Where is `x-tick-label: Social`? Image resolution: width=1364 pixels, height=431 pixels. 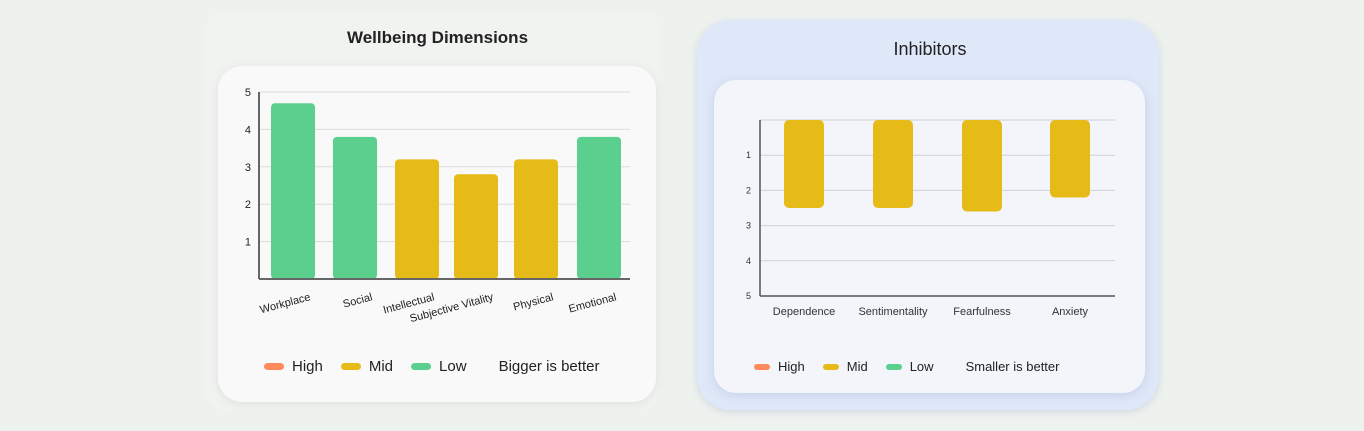
x-tick-label: Social is located at coordinates (358, 300).